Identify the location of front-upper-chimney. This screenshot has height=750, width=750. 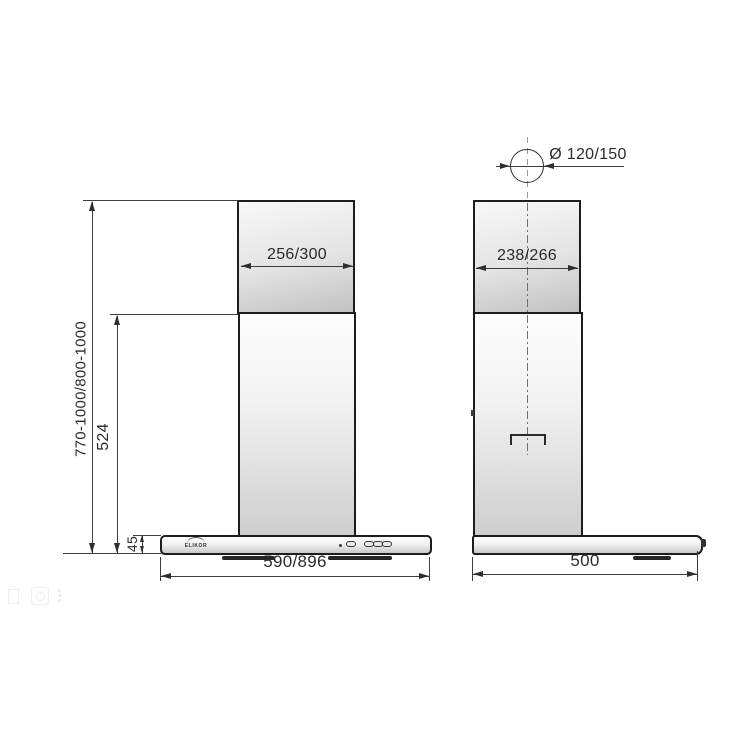
(296, 257).